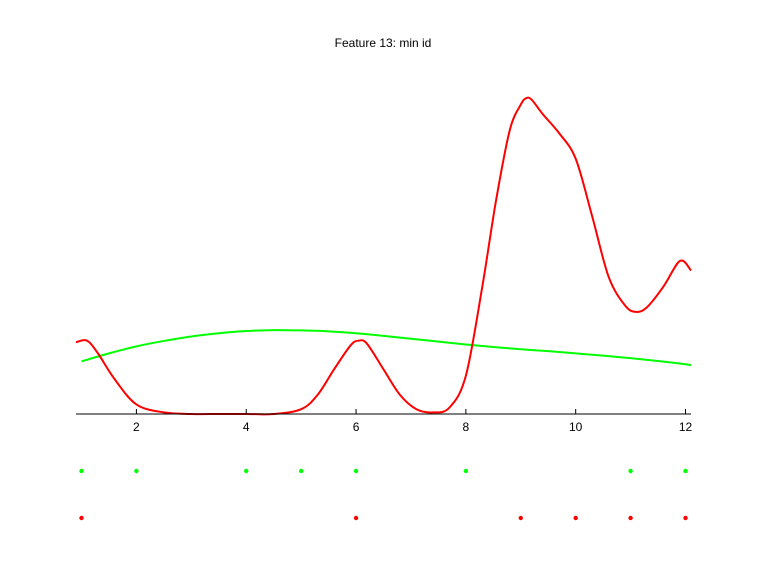  Describe the element at coordinates (466, 427) in the screenshot. I see `x-tick-label: 8` at that location.